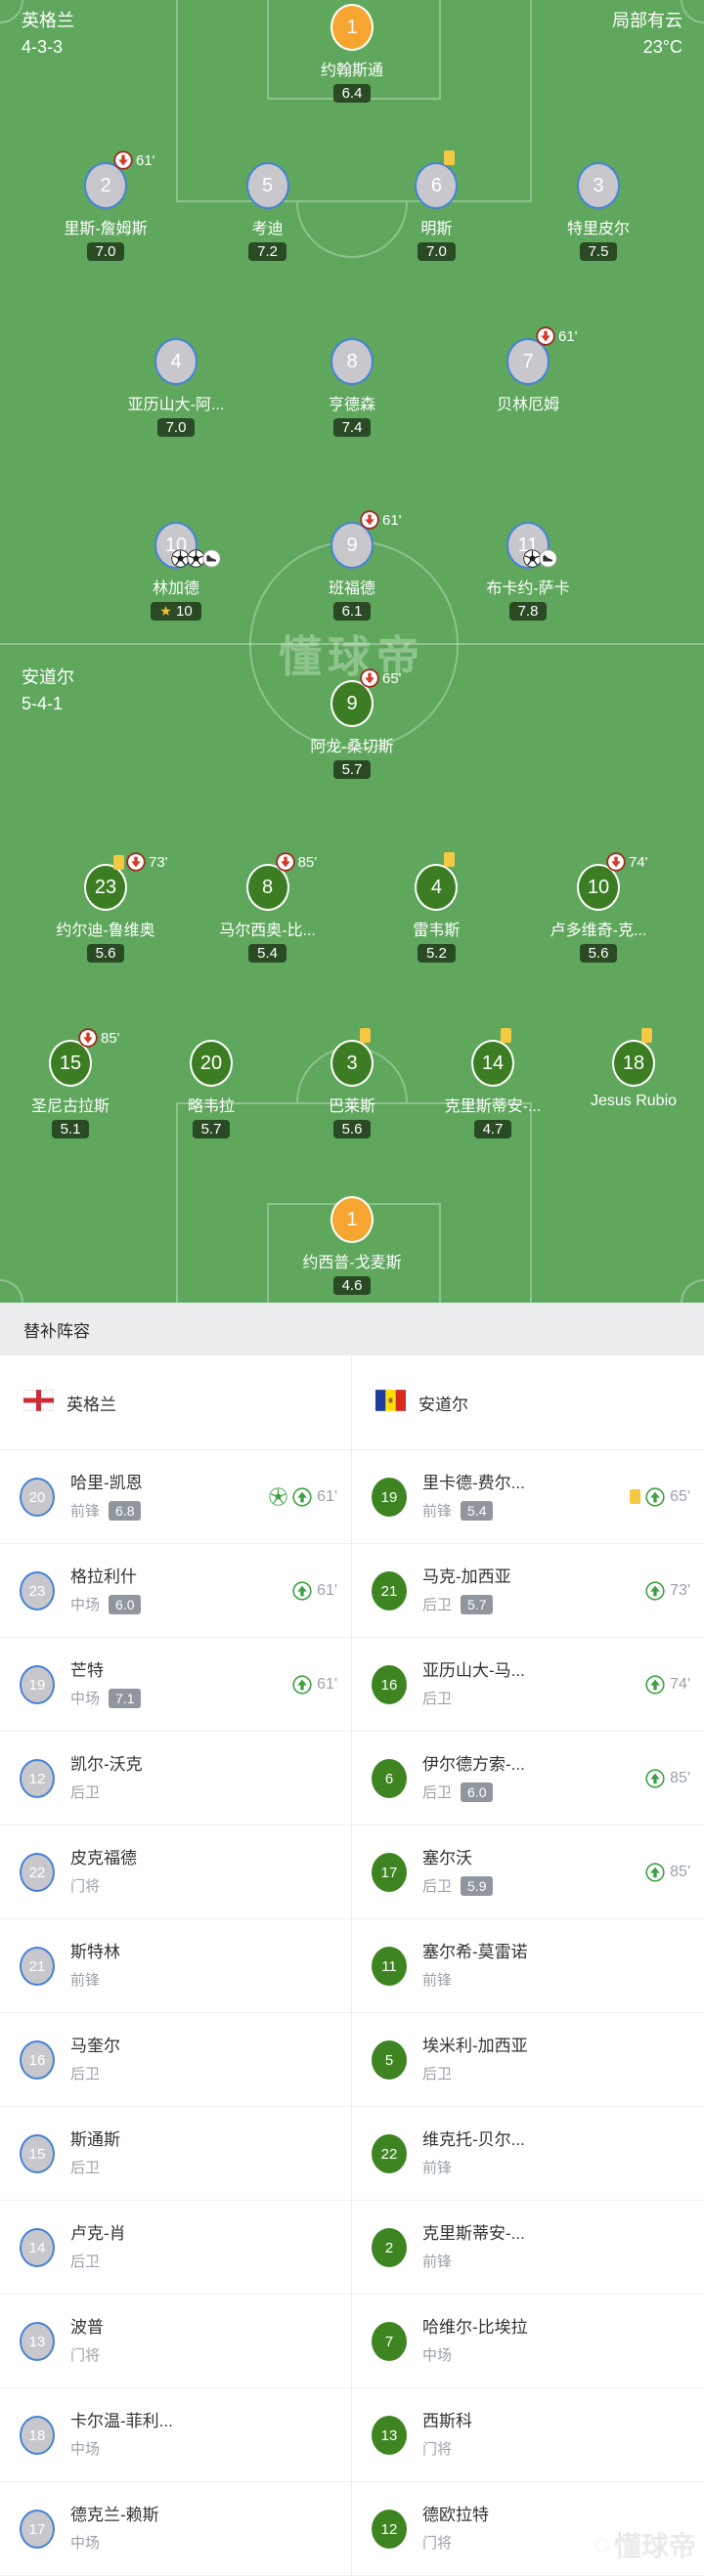  I want to click on sub-player-name: 德克兰-赖斯, so click(114, 2515).